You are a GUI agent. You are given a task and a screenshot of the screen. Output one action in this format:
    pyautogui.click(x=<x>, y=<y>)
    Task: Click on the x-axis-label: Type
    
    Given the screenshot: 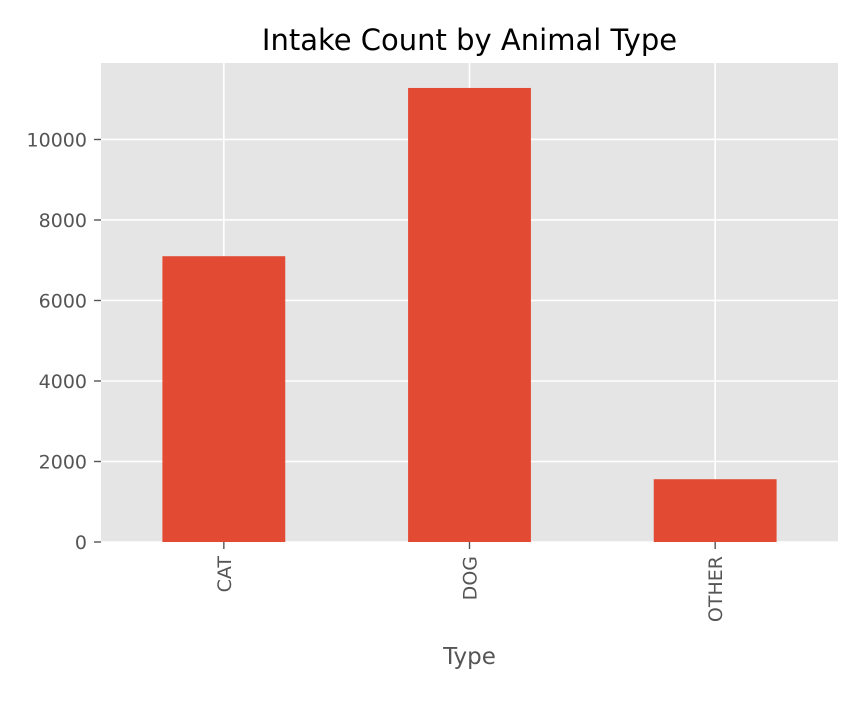 What is the action you would take?
    pyautogui.click(x=469, y=657)
    